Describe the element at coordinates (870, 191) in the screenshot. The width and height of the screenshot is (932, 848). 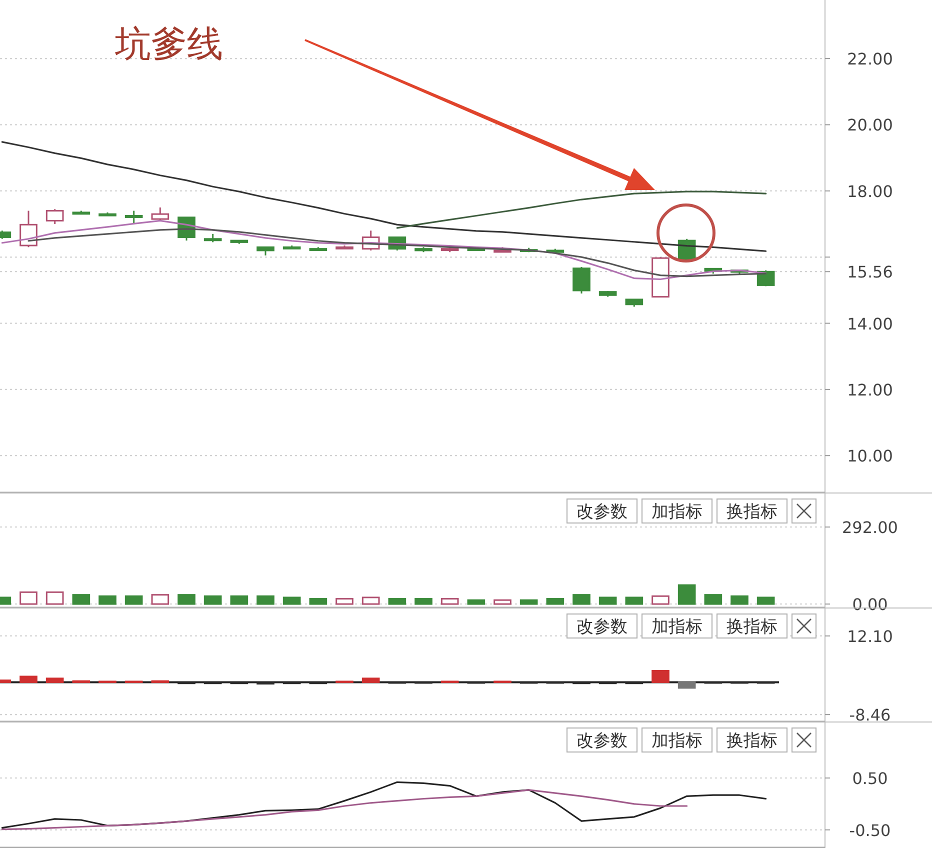
I see `y-tick-label: 18.00` at that location.